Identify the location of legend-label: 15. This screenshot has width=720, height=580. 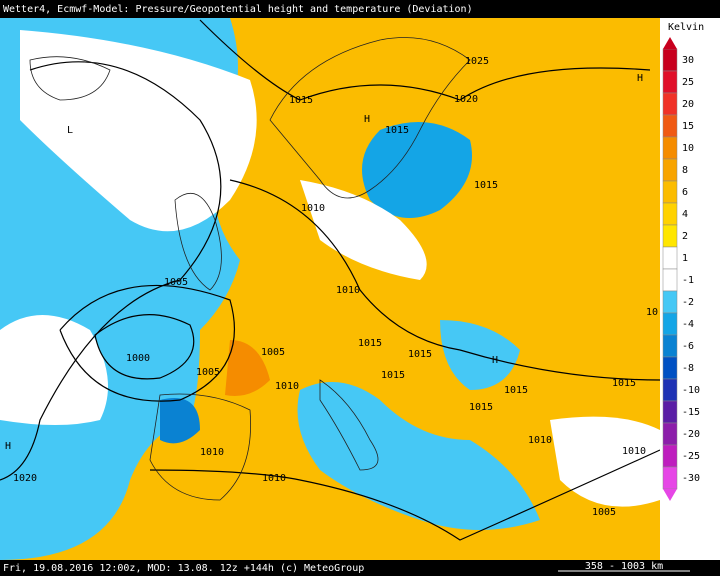
(688, 126).